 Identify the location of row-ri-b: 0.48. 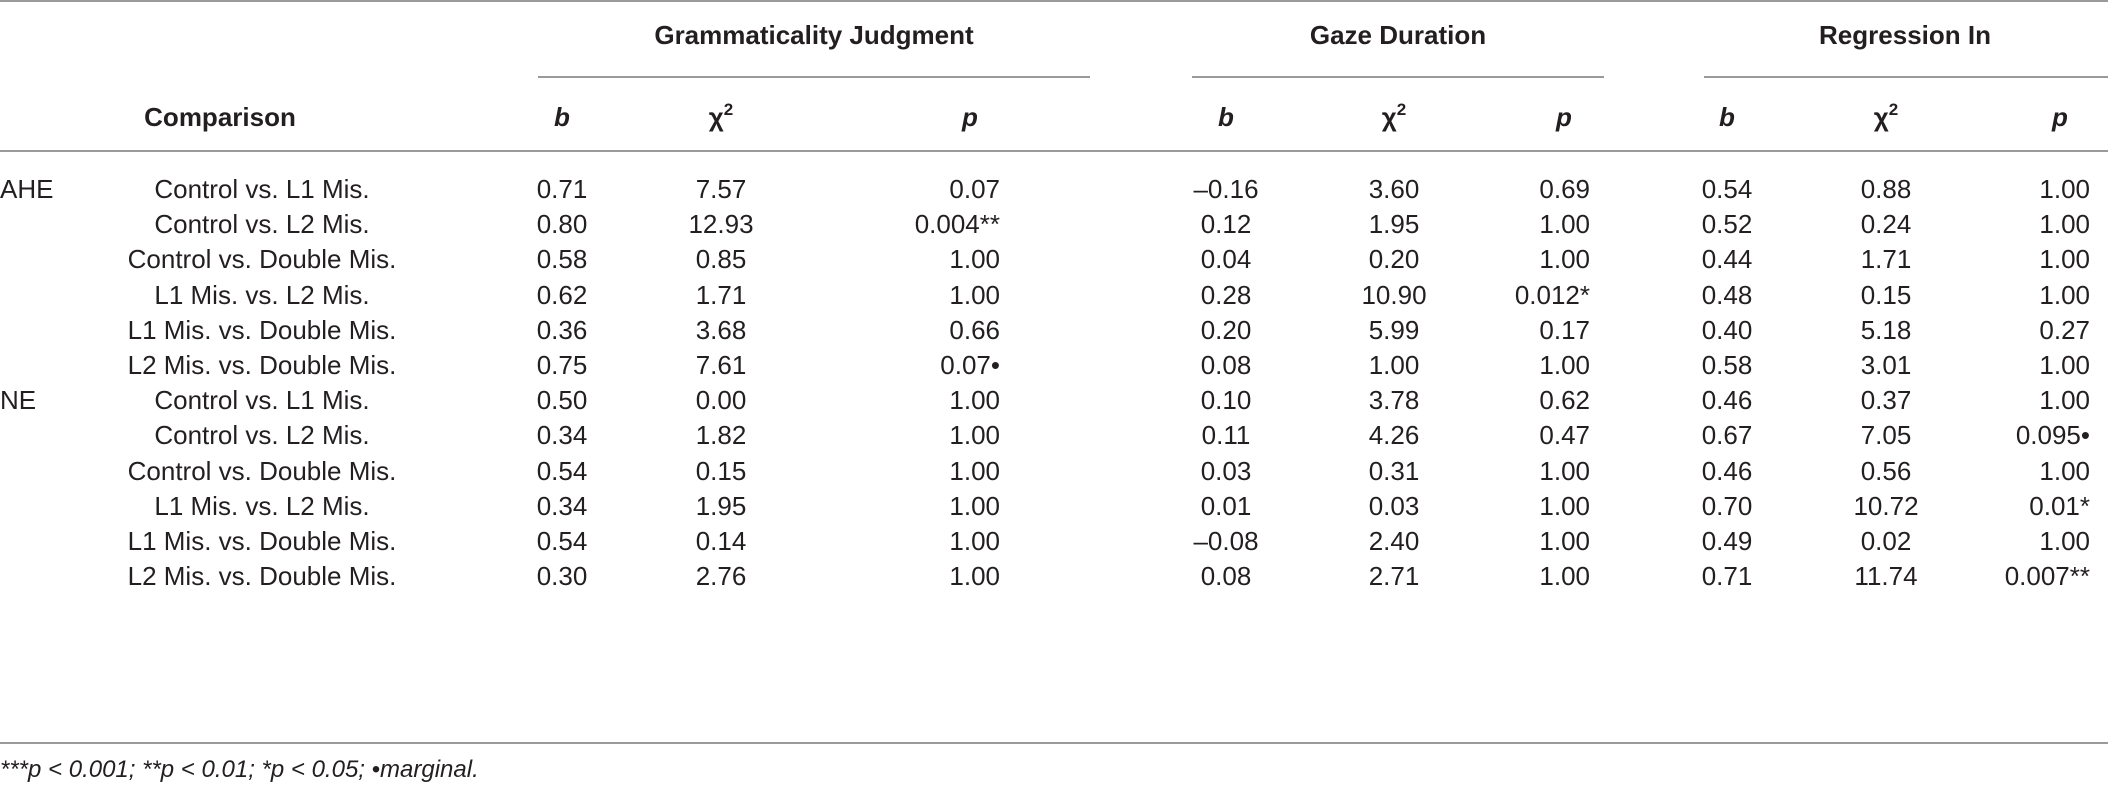
(1727, 294).